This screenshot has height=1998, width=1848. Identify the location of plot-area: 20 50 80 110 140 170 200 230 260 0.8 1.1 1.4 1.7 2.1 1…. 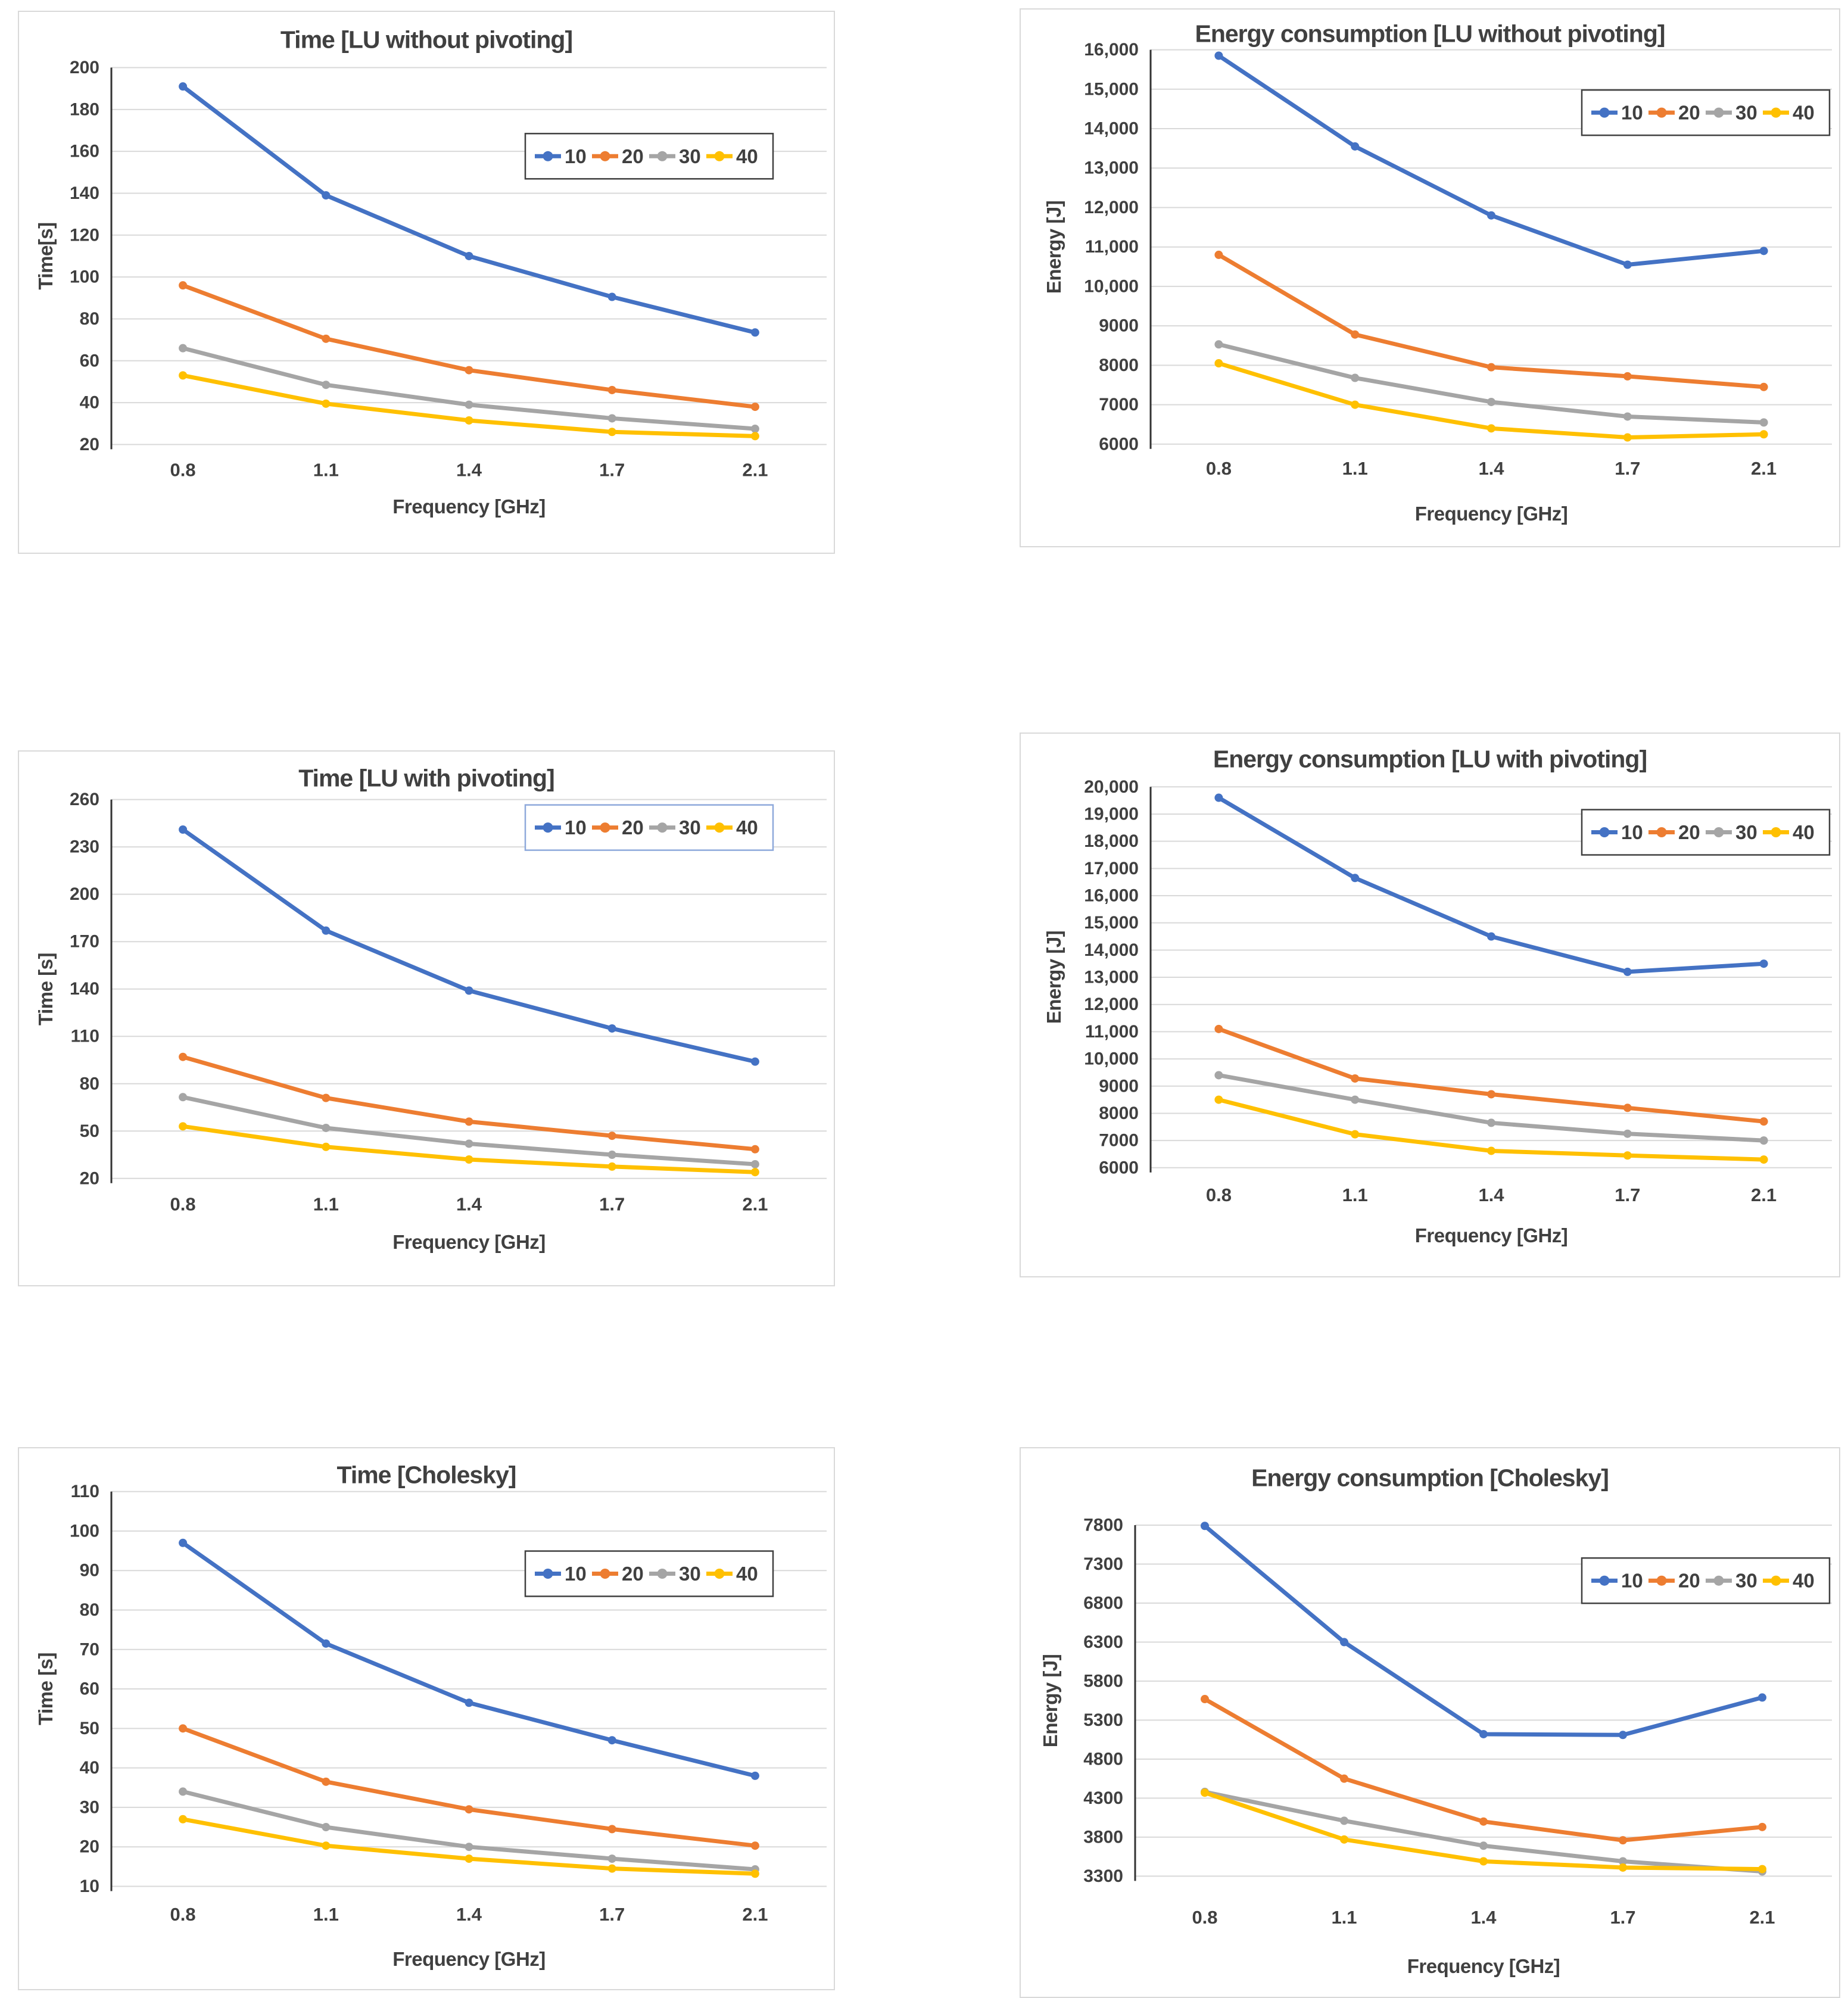
(448, 1002).